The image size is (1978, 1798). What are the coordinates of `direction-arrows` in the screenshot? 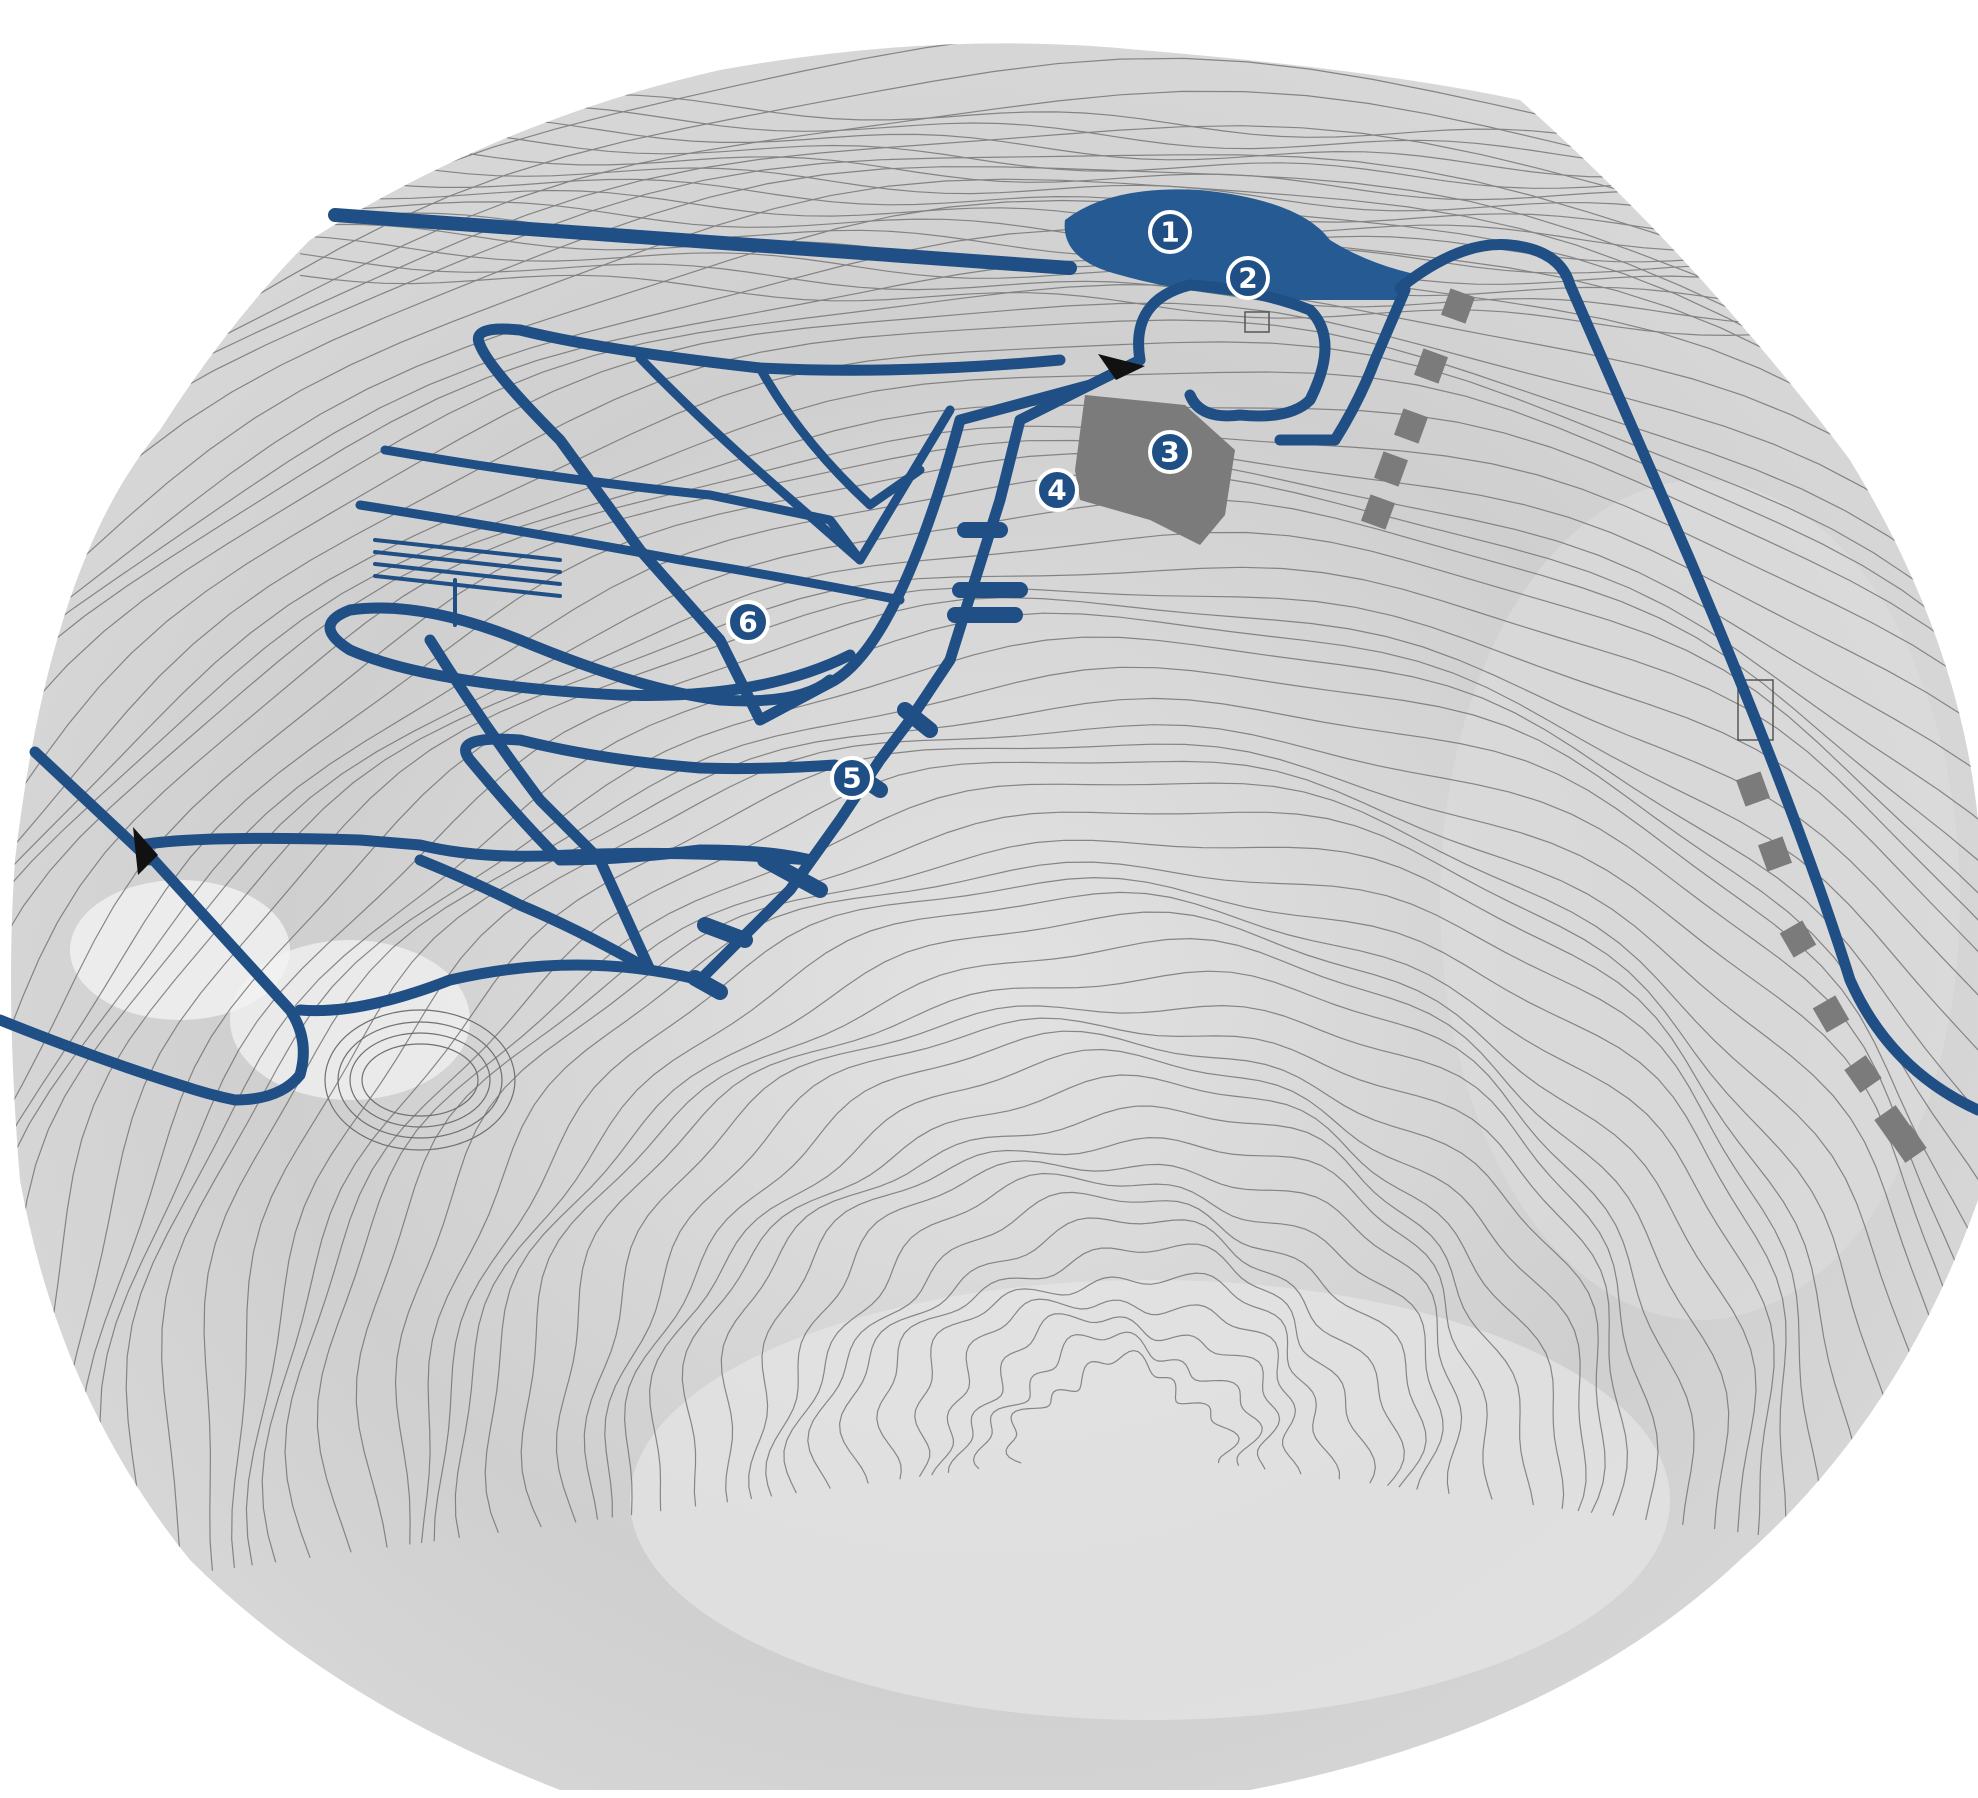 It's located at (639, 614).